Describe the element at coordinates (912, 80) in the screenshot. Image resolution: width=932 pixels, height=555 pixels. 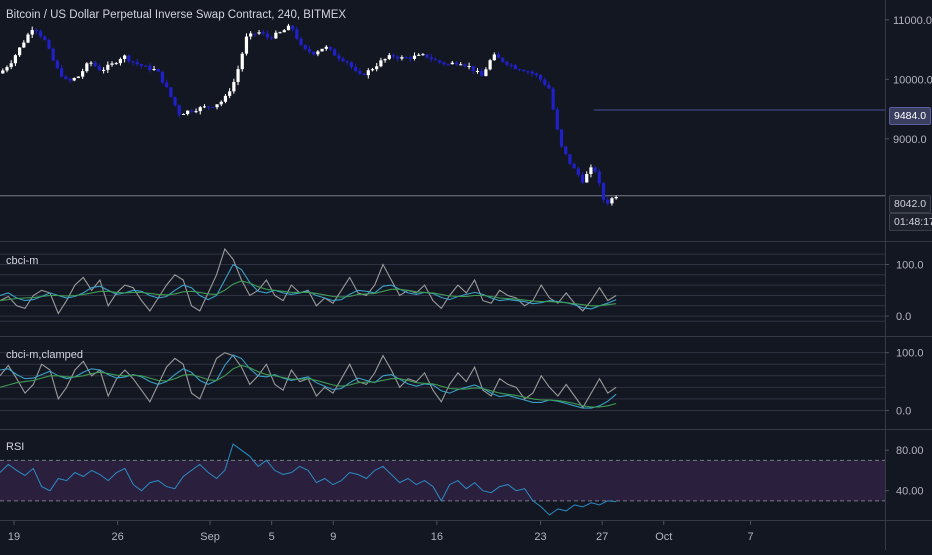
I see `price-tick-label: 10000.0` at that location.